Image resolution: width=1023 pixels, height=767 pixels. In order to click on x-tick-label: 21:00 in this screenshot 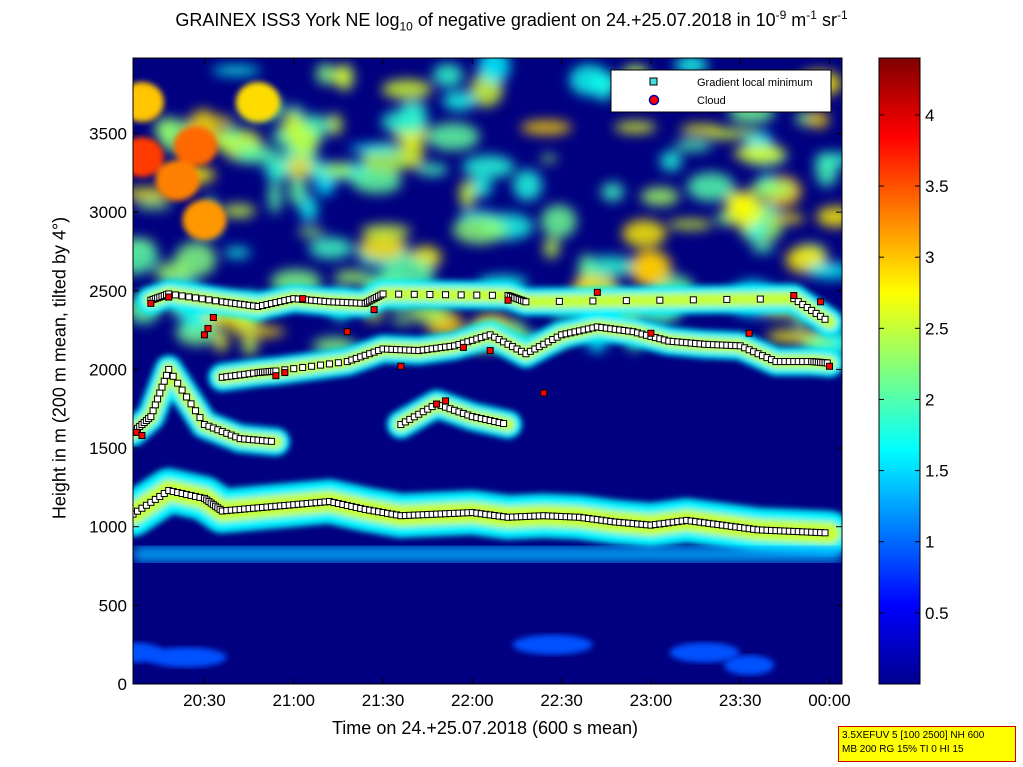, I will do `click(293, 700)`.